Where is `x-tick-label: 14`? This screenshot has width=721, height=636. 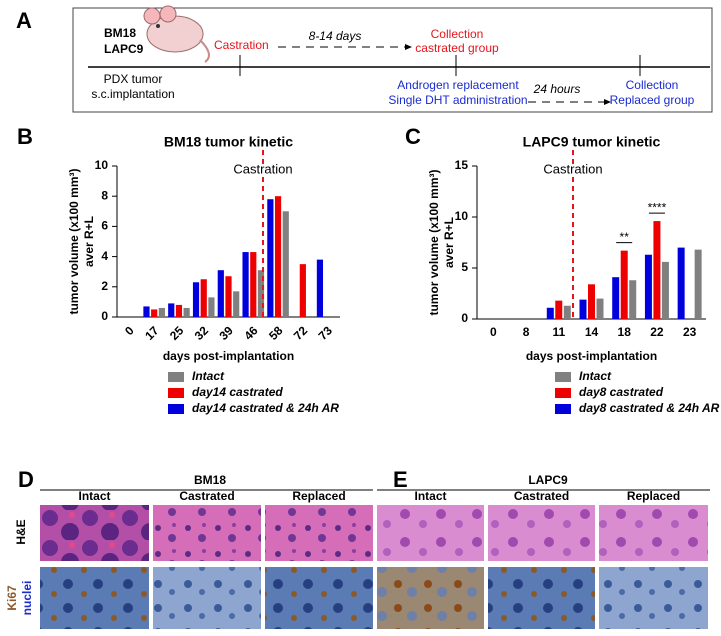 x-tick-label: 14 is located at coordinates (592, 332).